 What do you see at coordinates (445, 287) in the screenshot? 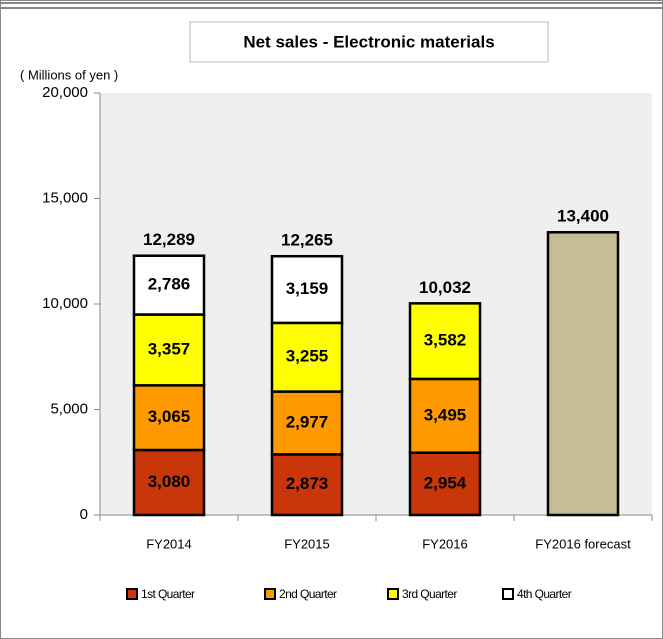
I see `total-label: 10,032` at bounding box center [445, 287].